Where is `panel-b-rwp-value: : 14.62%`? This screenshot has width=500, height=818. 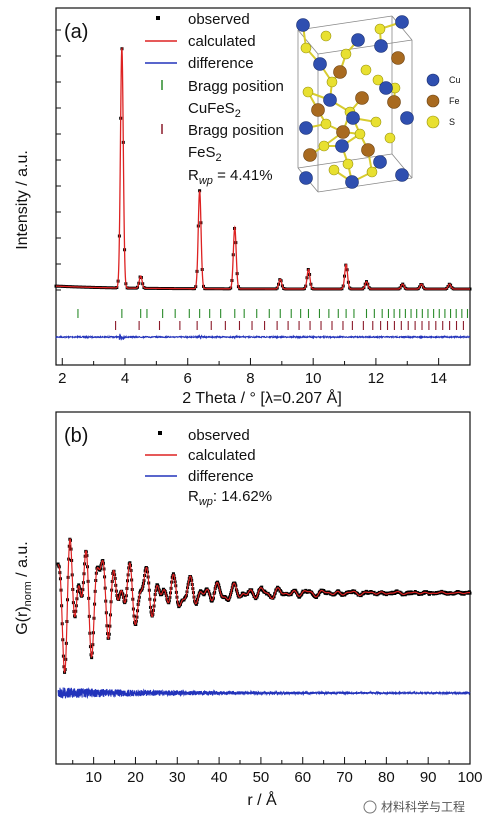
panel-b-rwp-value: : 14.62% is located at coordinates (242, 496).